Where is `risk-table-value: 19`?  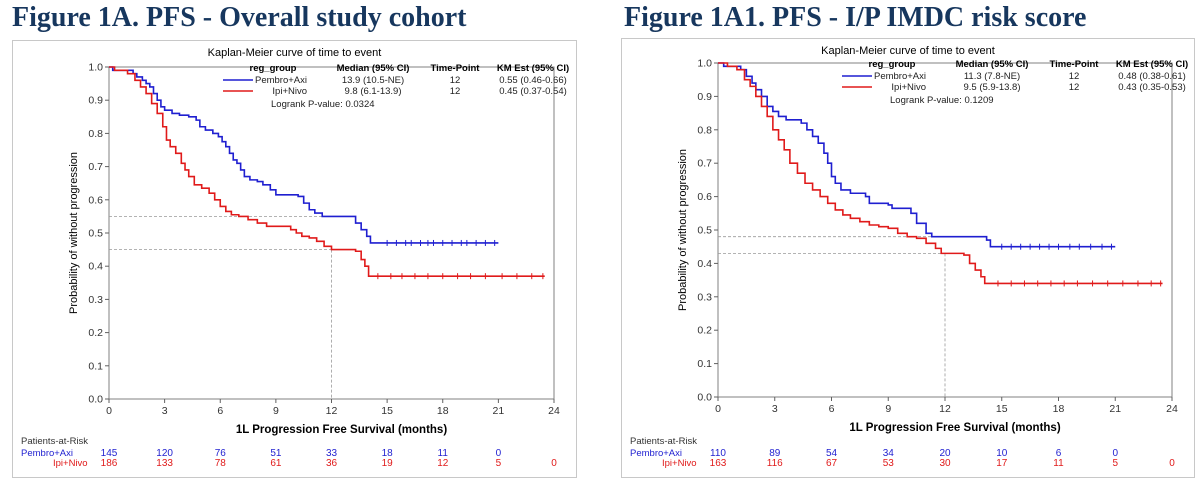
risk-table-value: 19 is located at coordinates (388, 463).